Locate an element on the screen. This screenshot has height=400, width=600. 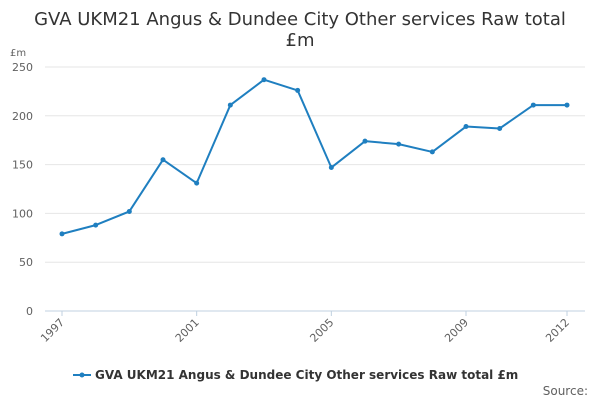
y-tick-label: 200 is located at coordinates (22, 116).